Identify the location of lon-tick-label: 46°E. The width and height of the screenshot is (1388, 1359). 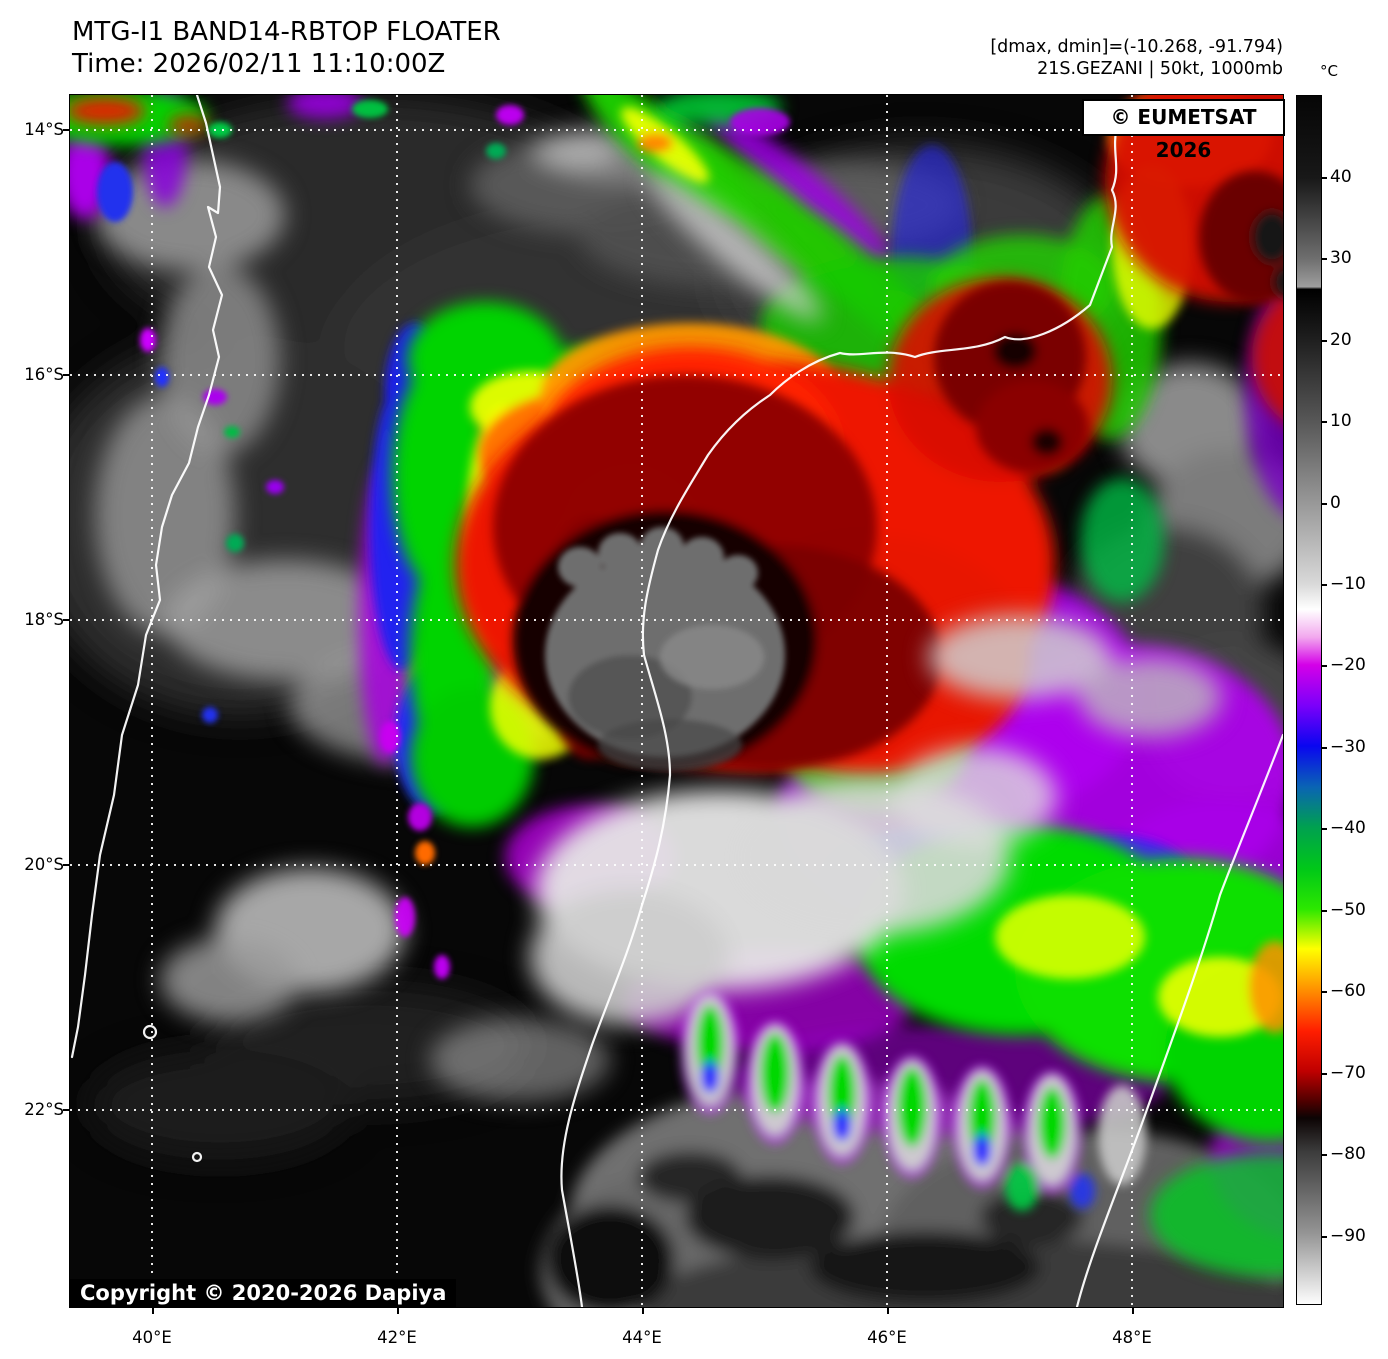
(887, 1337).